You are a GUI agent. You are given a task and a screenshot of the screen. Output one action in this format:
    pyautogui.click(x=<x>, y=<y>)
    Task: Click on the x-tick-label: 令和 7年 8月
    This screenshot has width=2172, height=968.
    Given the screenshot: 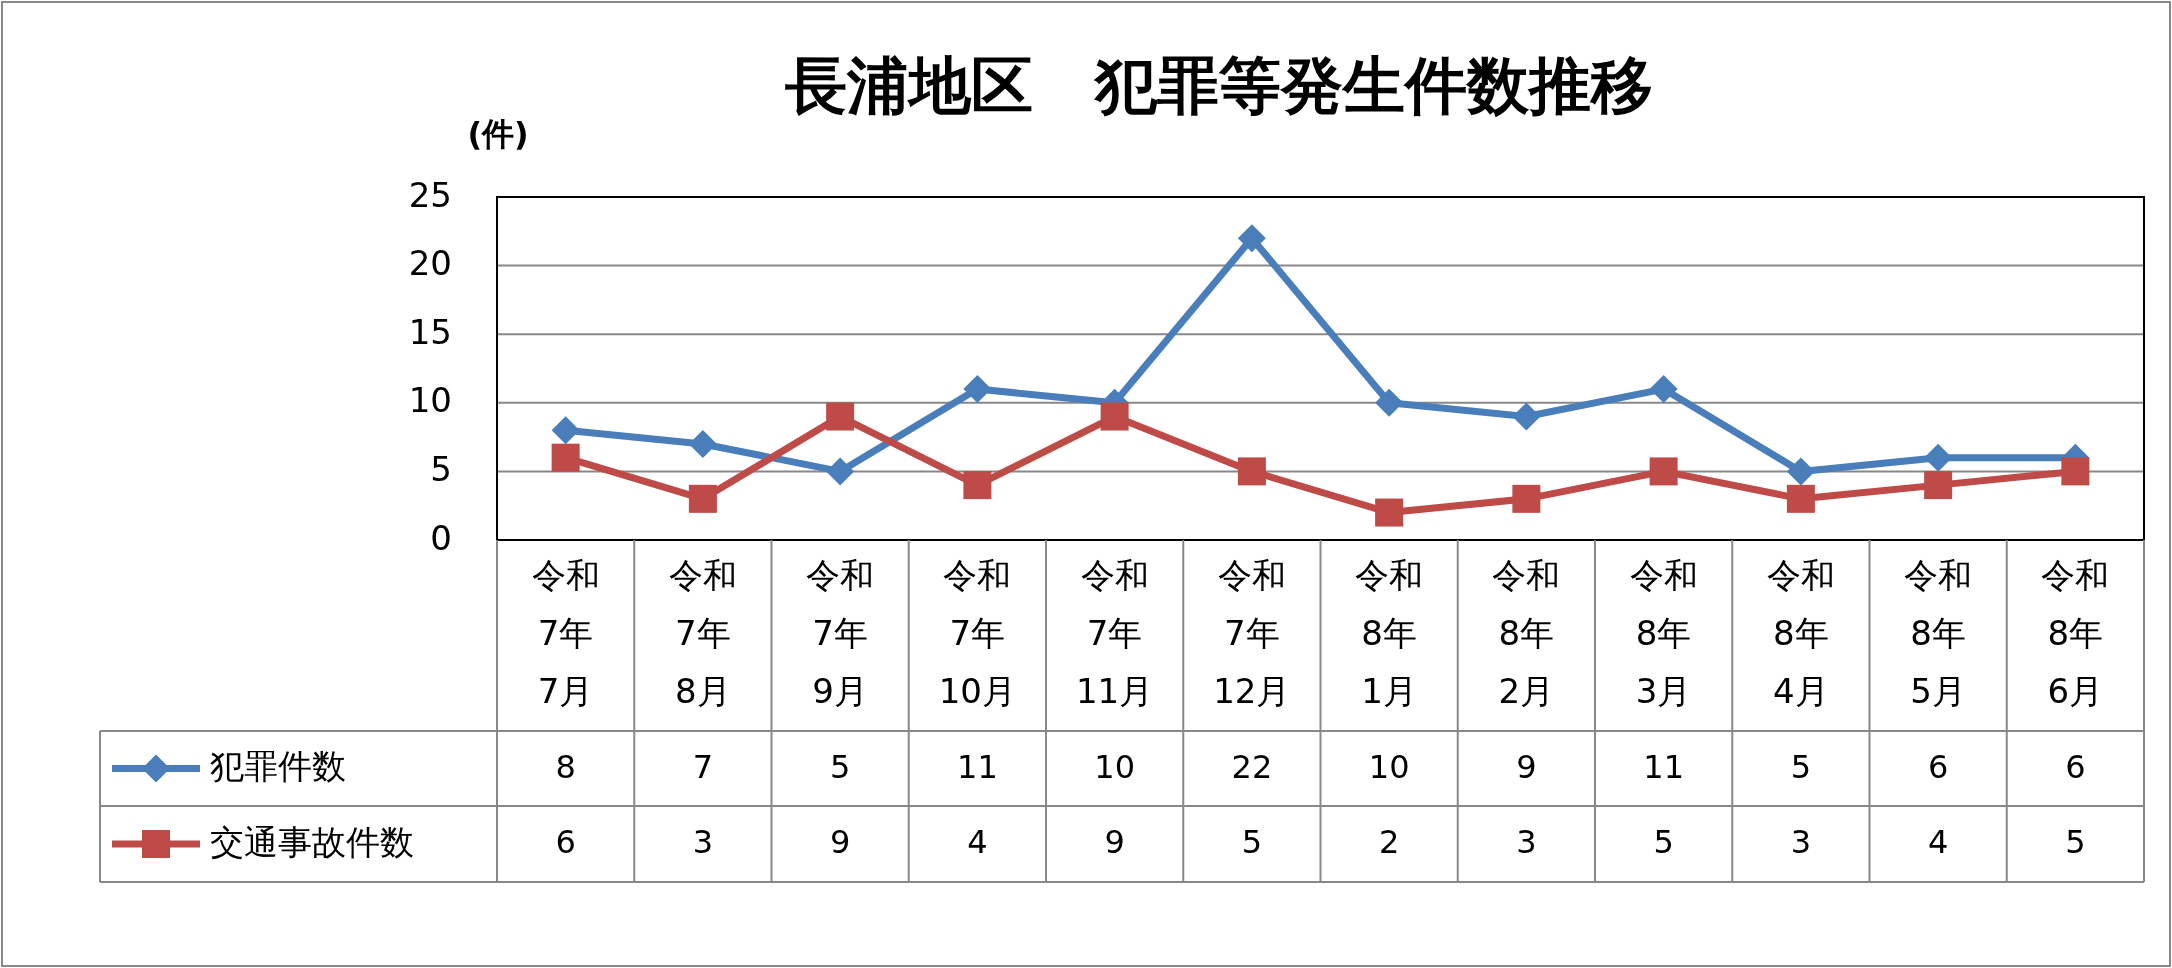 What is the action you would take?
    pyautogui.click(x=702, y=633)
    